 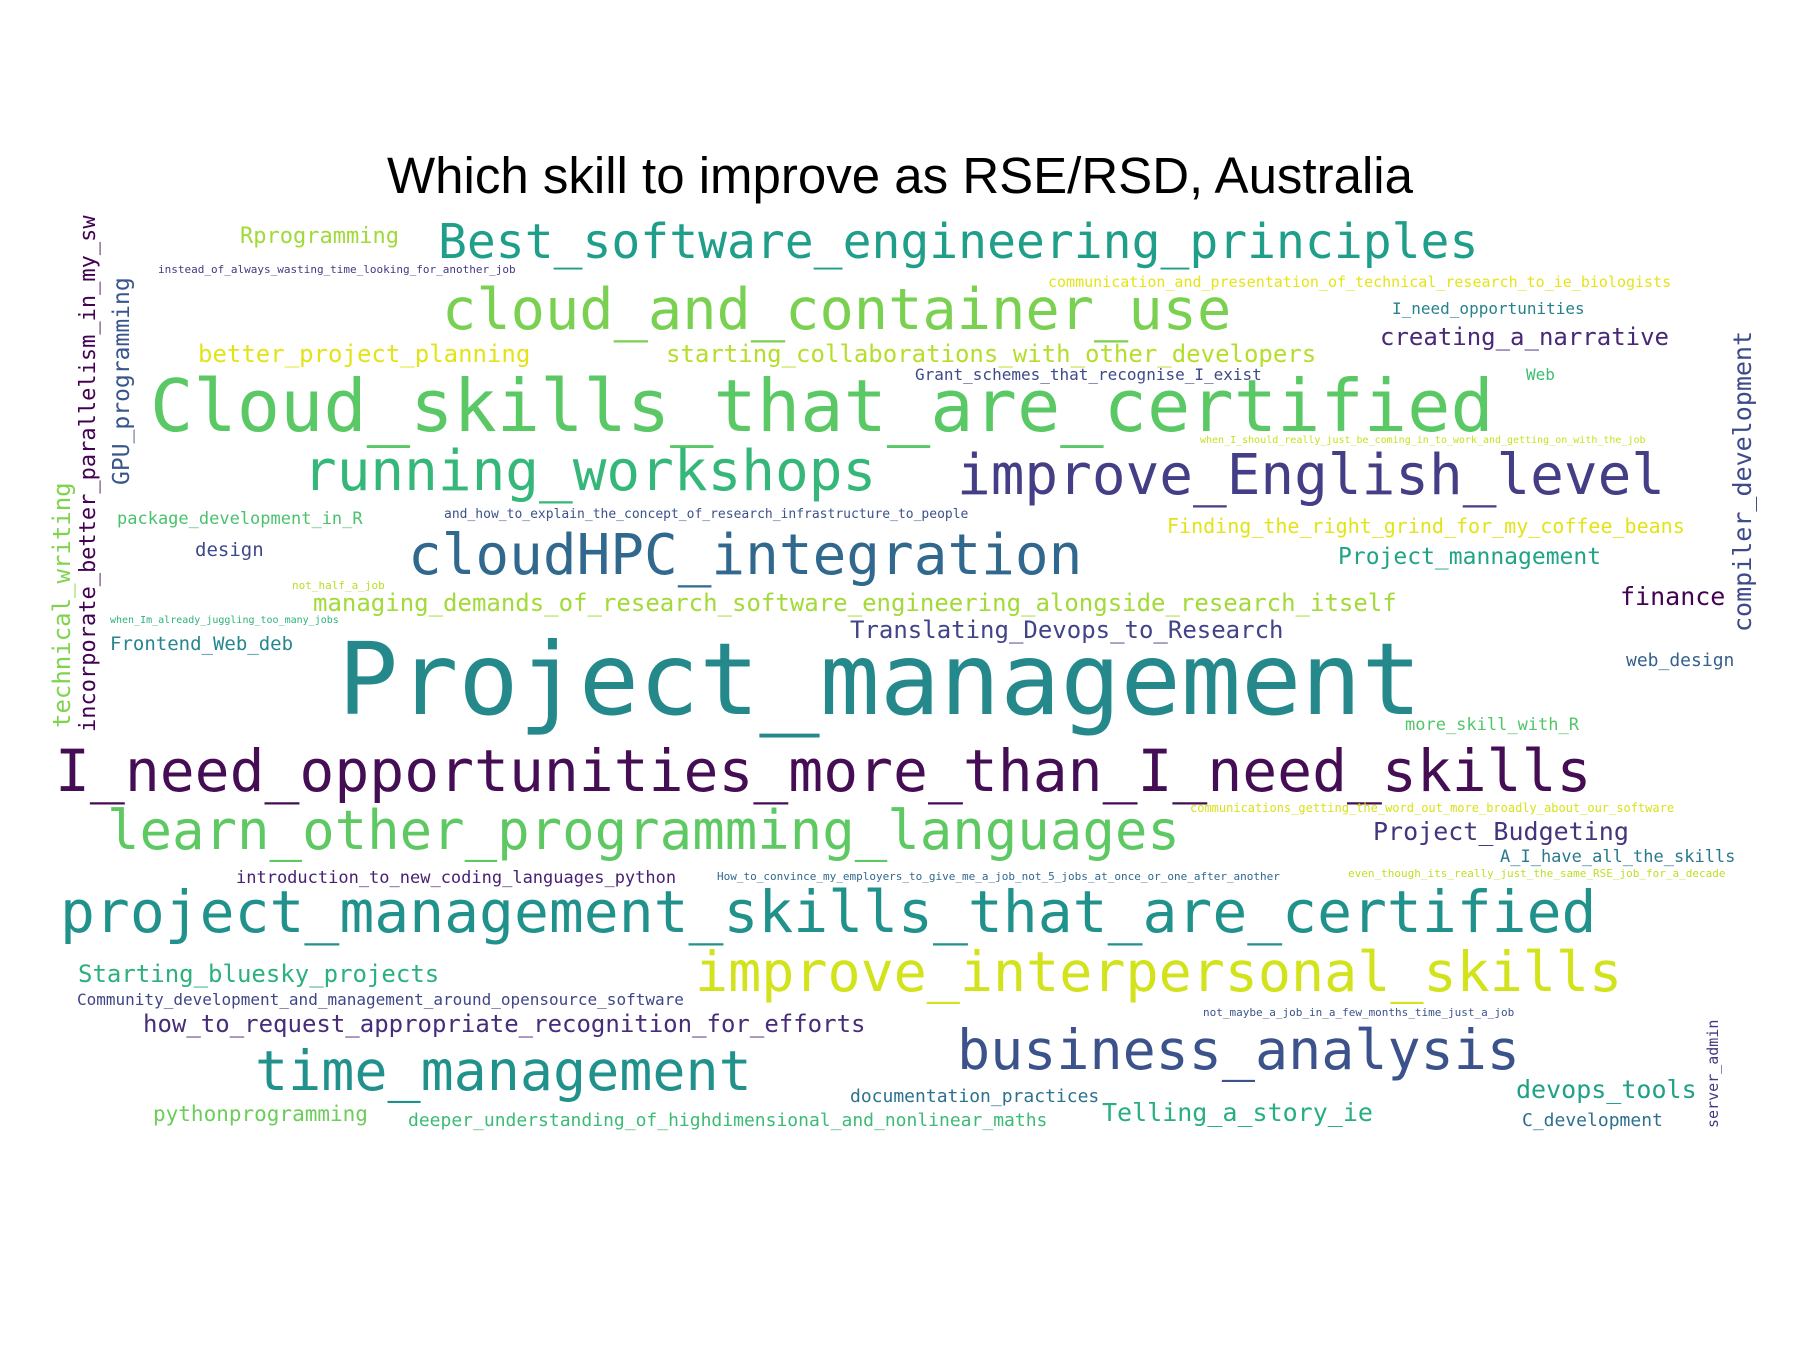 I want to click on word: cloud_and_container_use, so click(x=837, y=310).